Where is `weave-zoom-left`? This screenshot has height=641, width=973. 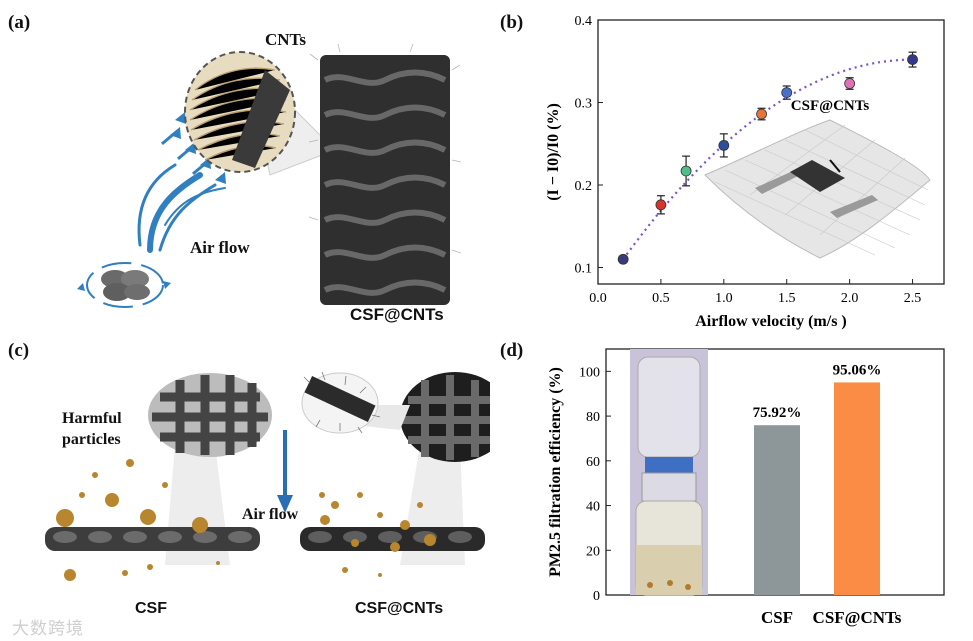
weave-zoom-left is located at coordinates (210, 415).